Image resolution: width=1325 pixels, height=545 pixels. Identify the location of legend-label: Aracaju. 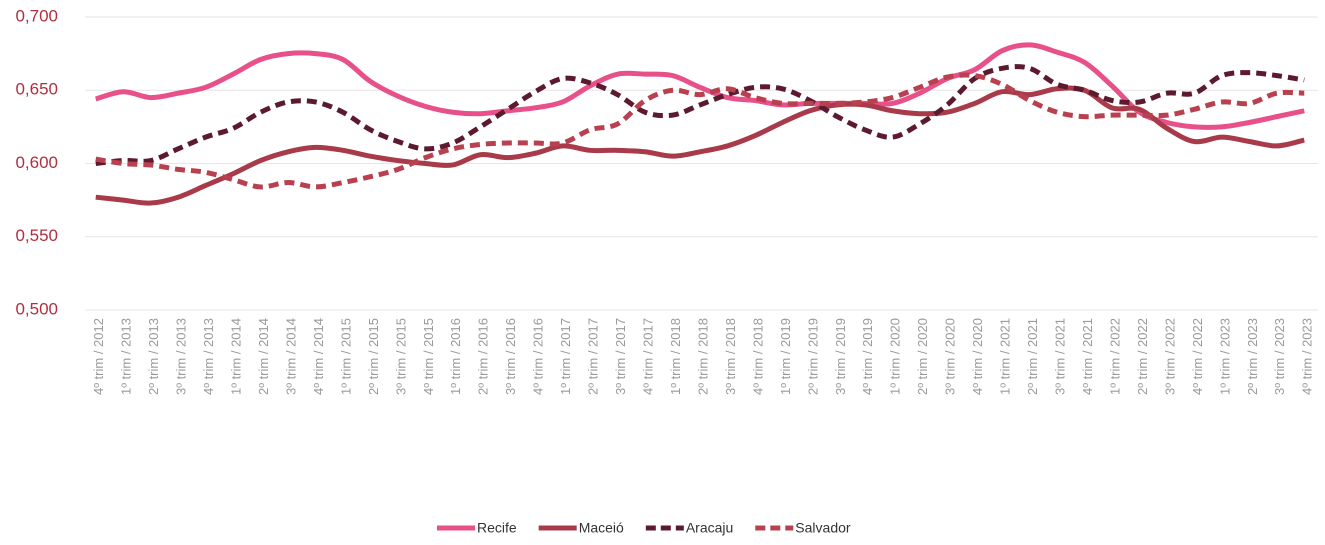
(709, 528).